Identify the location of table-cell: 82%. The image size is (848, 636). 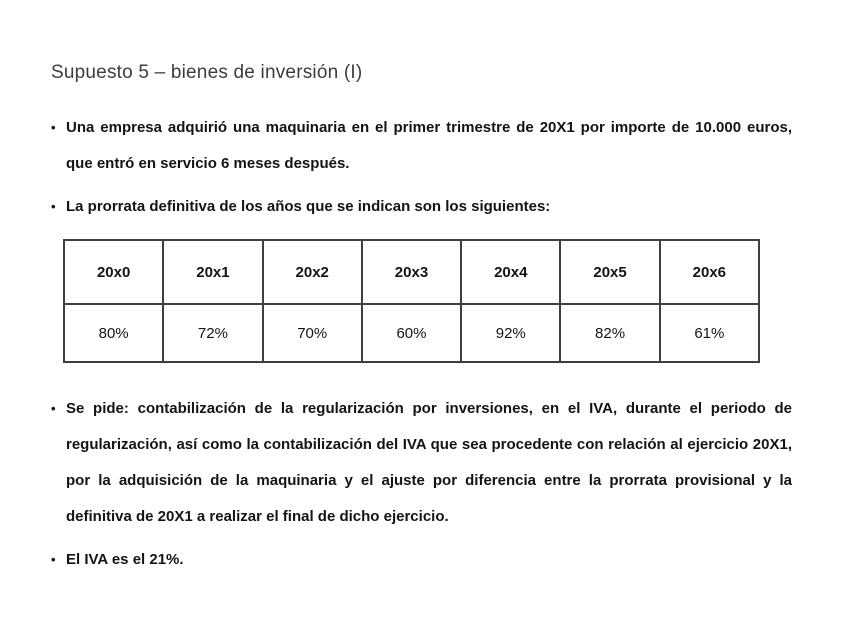
(610, 333).